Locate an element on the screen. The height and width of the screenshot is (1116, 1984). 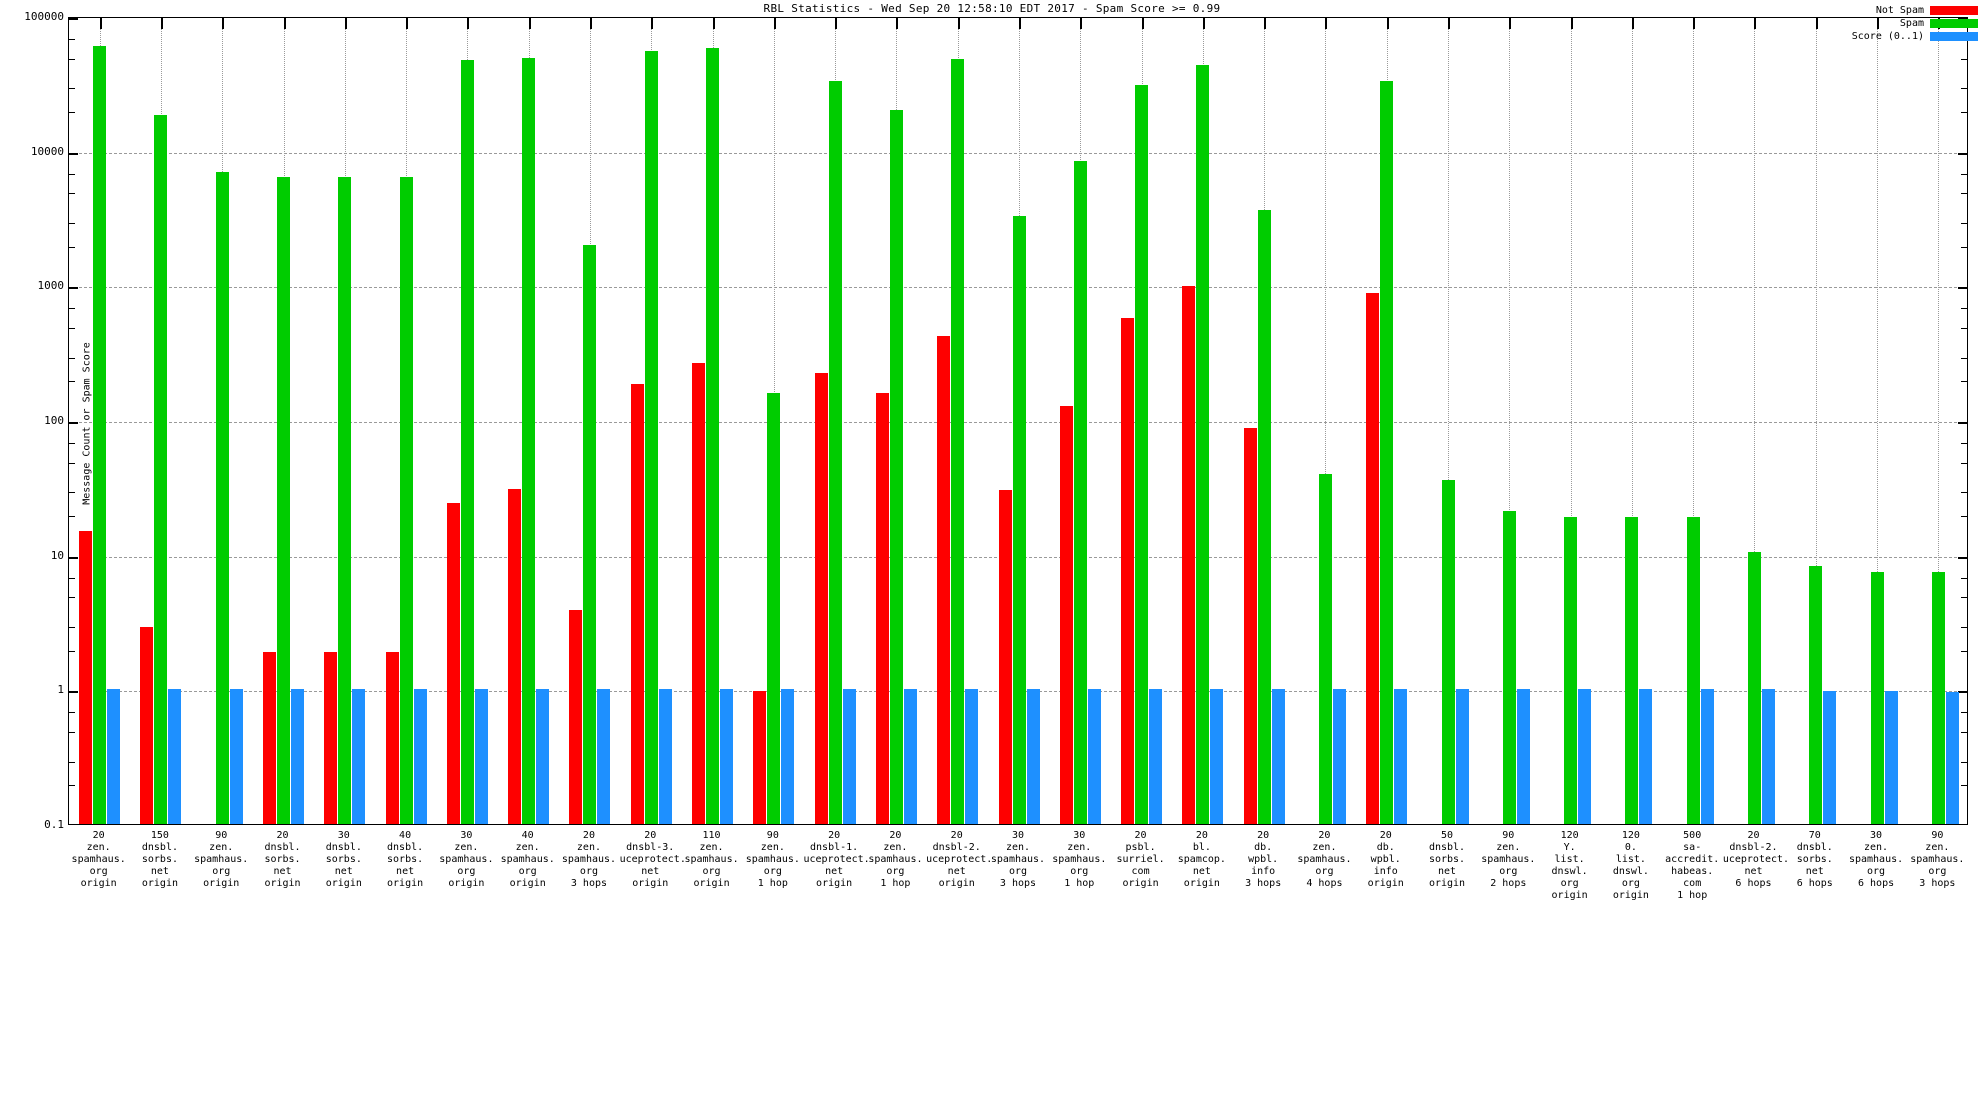
x-gridline is located at coordinates (1325, 421).